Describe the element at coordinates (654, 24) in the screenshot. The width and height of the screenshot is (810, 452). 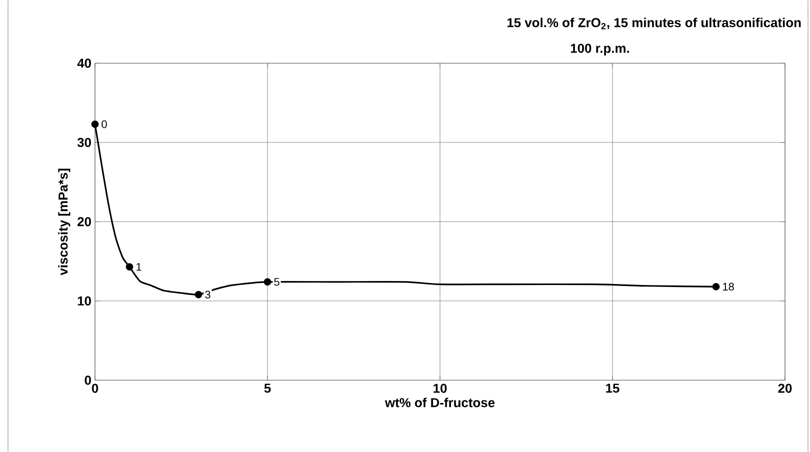
I see `chart-title: 15 vol.% of ZrO$_{2}$, 15 minutes of ultrasonification` at that location.